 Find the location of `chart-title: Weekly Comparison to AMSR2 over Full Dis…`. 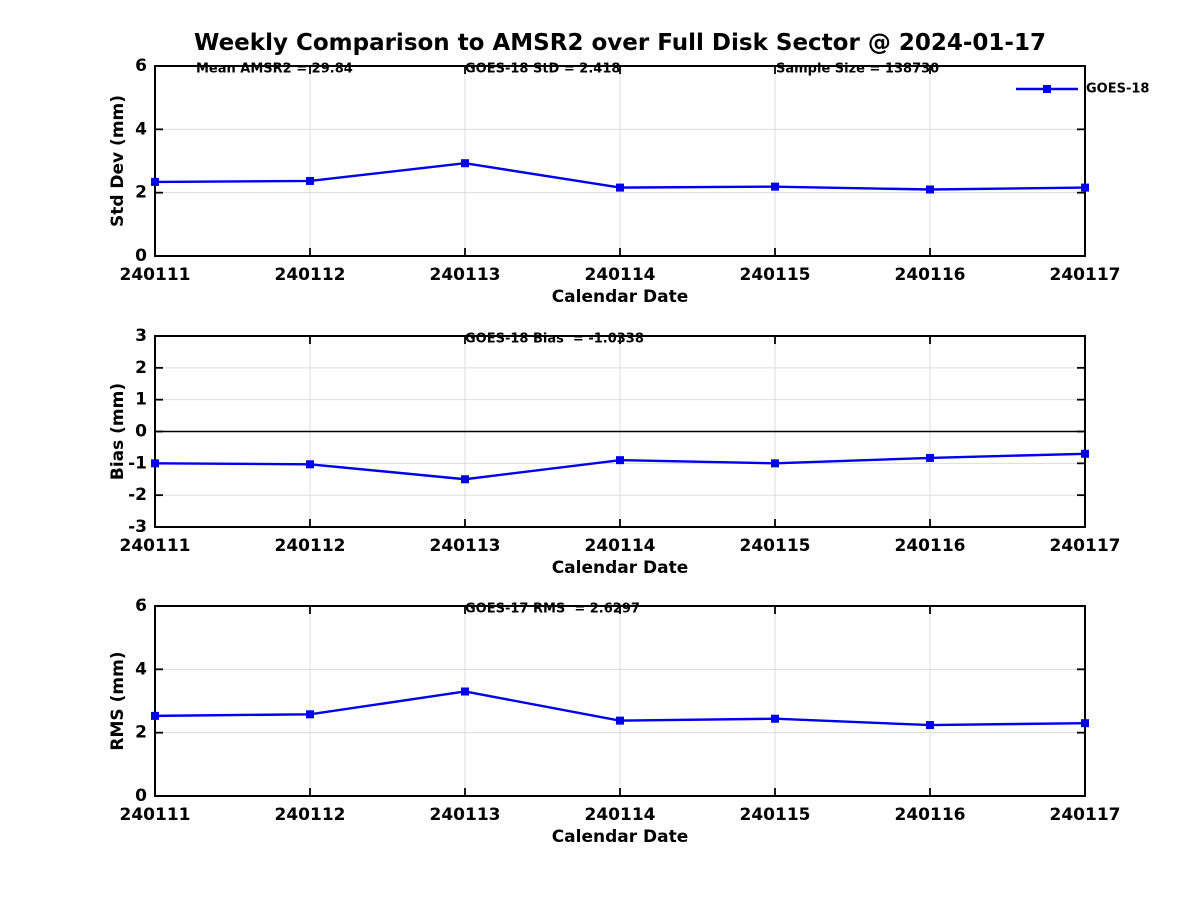

chart-title: Weekly Comparison to AMSR2 over Full Dis… is located at coordinates (620, 43).